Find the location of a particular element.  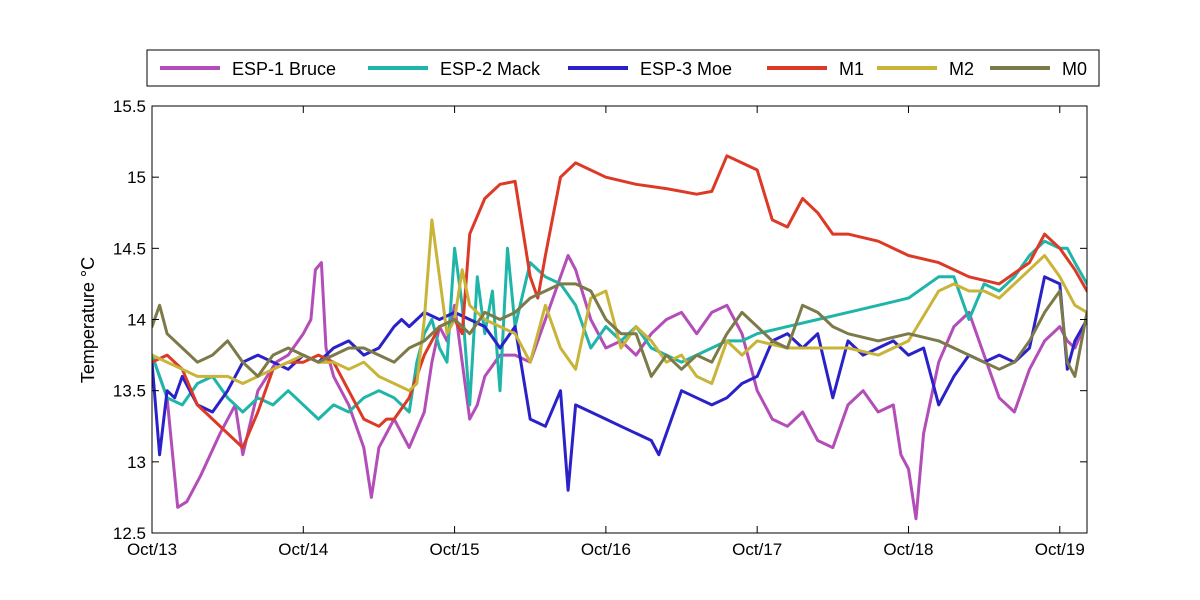

y-axis-label: Temperature °C is located at coordinates (88, 320).